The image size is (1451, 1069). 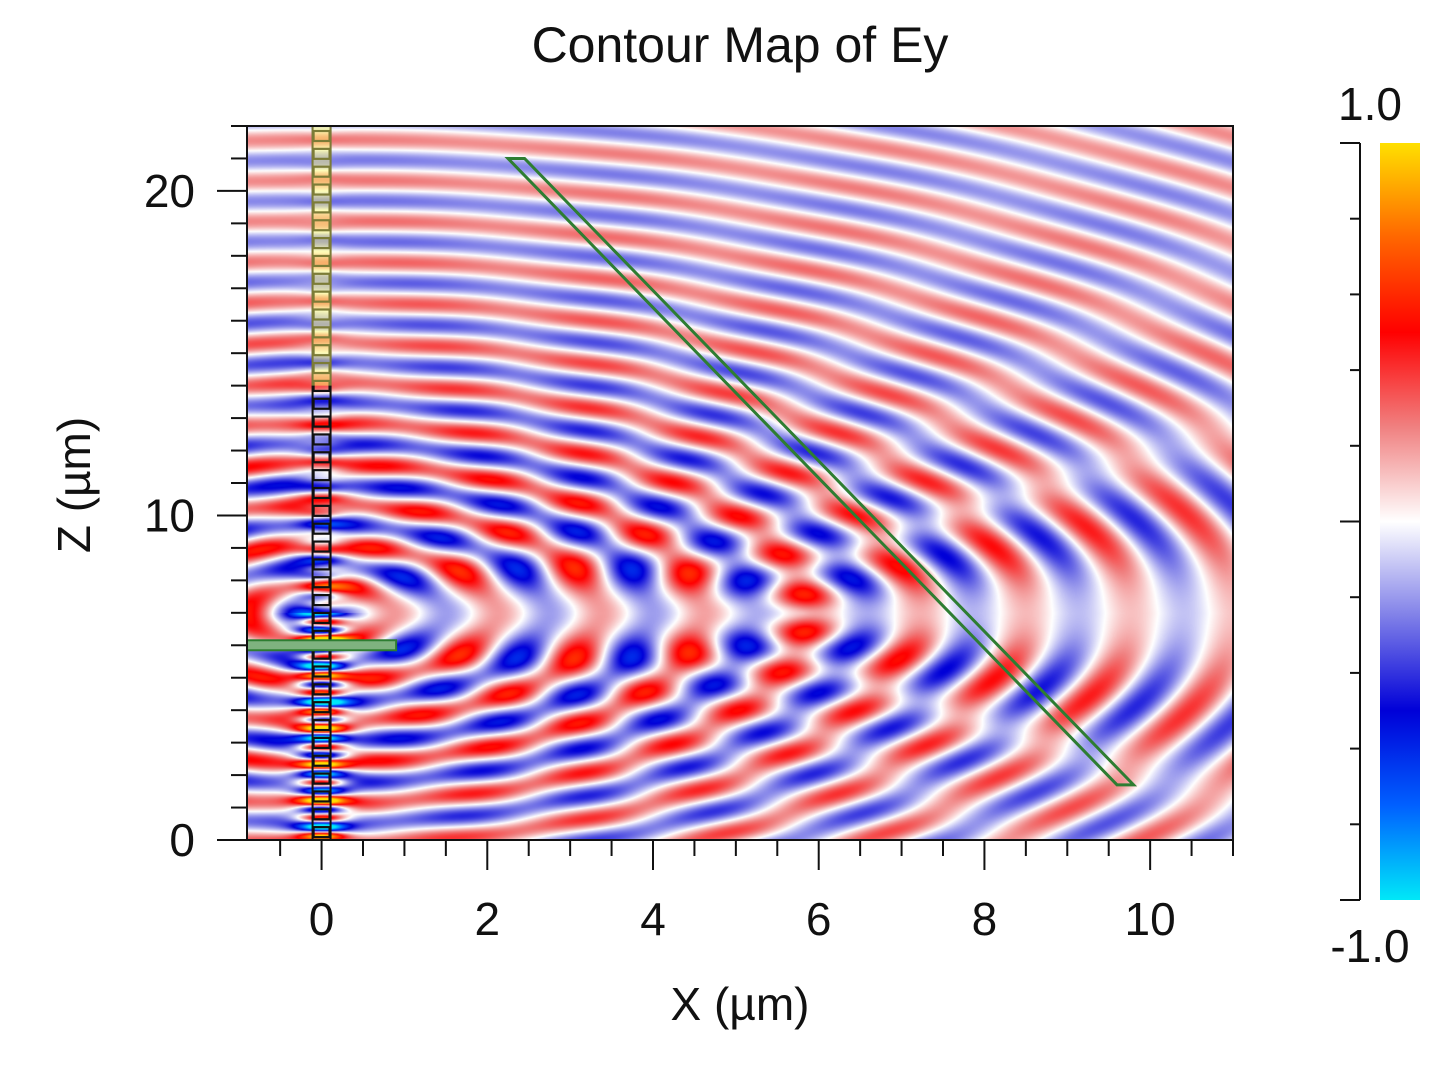 I want to click on colorbar-ticks, so click(x=1350, y=521).